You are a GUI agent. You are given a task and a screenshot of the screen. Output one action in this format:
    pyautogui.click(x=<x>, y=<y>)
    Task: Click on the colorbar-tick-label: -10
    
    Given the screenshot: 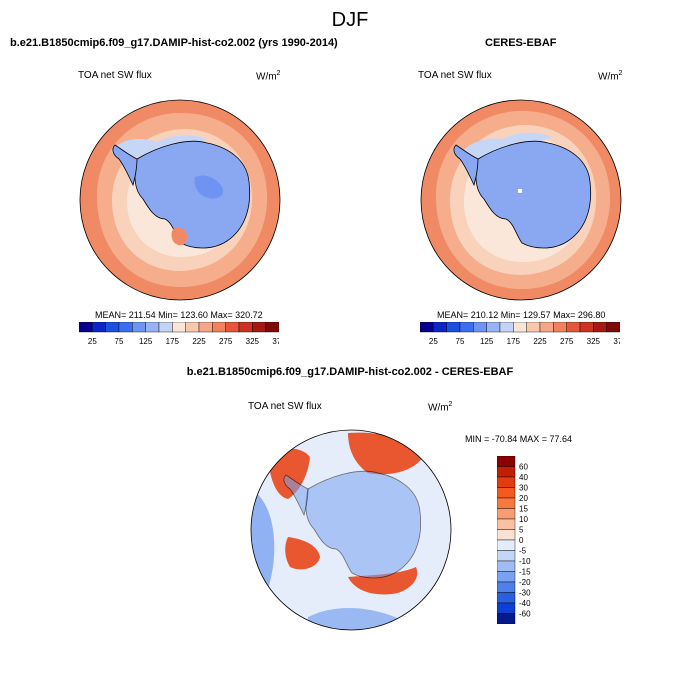 What is the action you would take?
    pyautogui.click(x=525, y=561)
    